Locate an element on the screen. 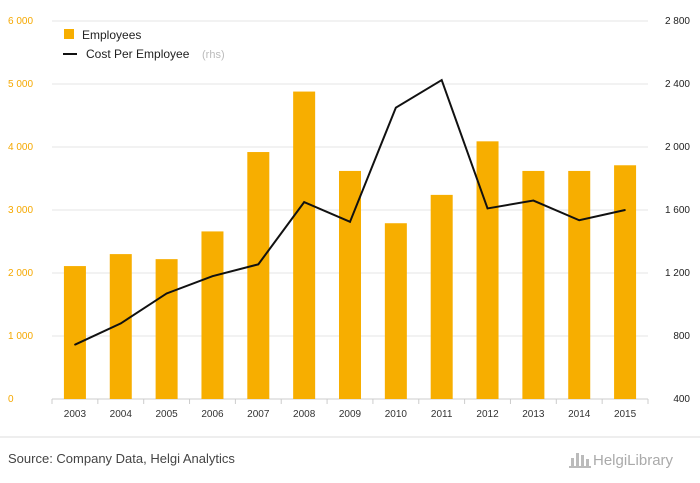 This screenshot has height=483, width=700. building-icon is located at coordinates (580, 460).